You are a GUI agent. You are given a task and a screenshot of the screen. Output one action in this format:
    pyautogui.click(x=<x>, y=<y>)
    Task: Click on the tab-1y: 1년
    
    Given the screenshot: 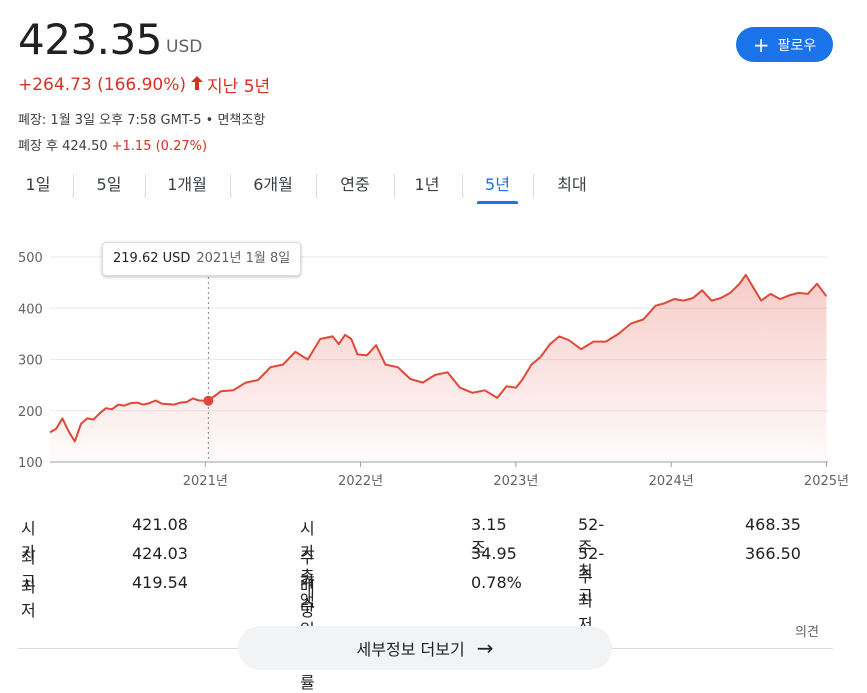 What is the action you would take?
    pyautogui.click(x=427, y=184)
    